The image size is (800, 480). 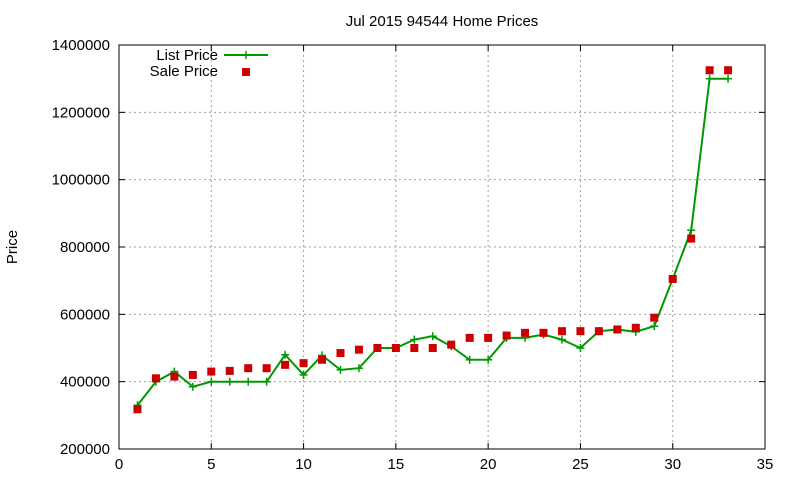 I want to click on legend-label-sale-price: Sale Price, so click(x=184, y=71).